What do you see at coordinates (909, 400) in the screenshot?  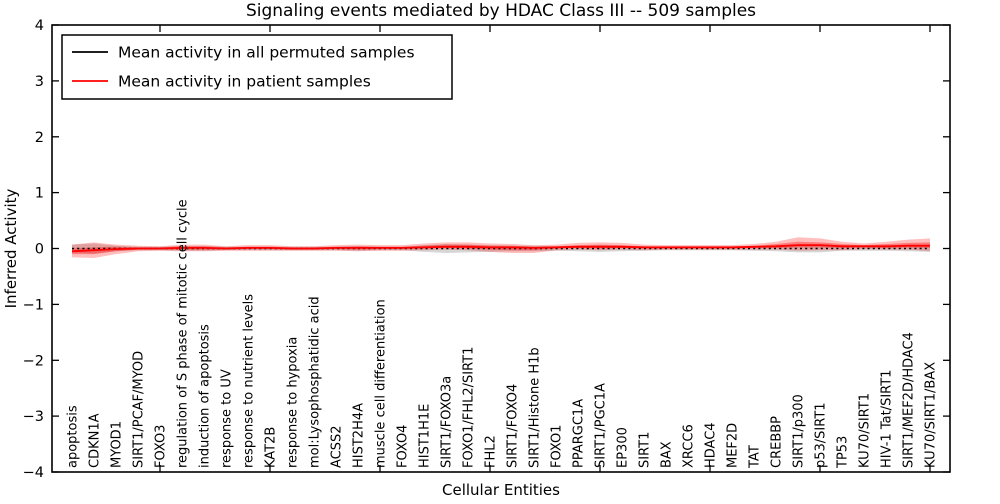 I see `x-category-label: SIRT1/MEF2D/HDAC4` at bounding box center [909, 400].